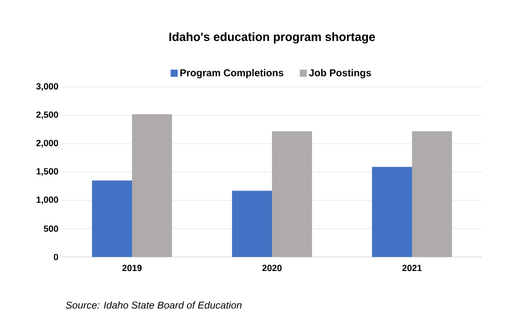 The width and height of the screenshot is (516, 335). What do you see at coordinates (47, 87) in the screenshot?
I see `y-tick-label: 3,000` at bounding box center [47, 87].